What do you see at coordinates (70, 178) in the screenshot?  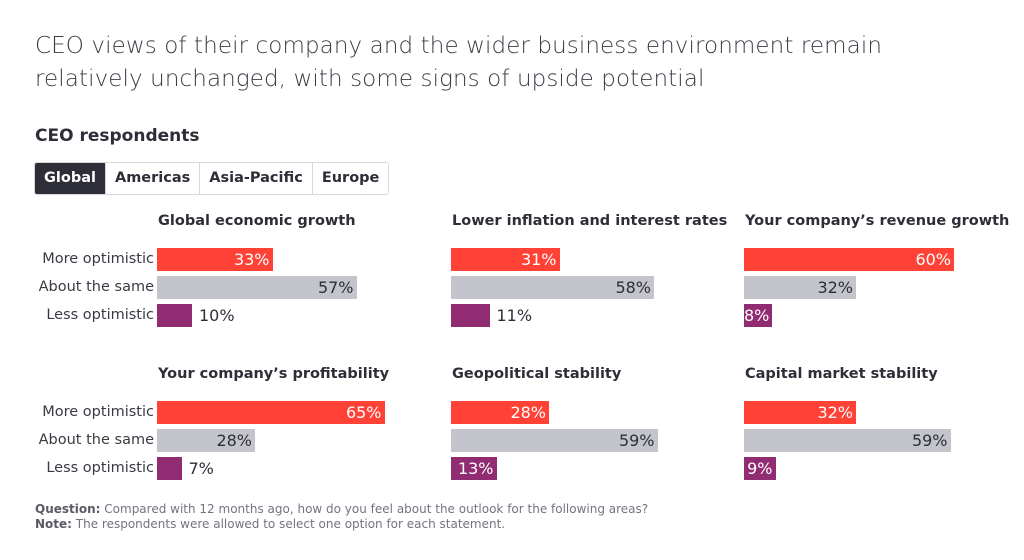 I see `tab-global: Global` at bounding box center [70, 178].